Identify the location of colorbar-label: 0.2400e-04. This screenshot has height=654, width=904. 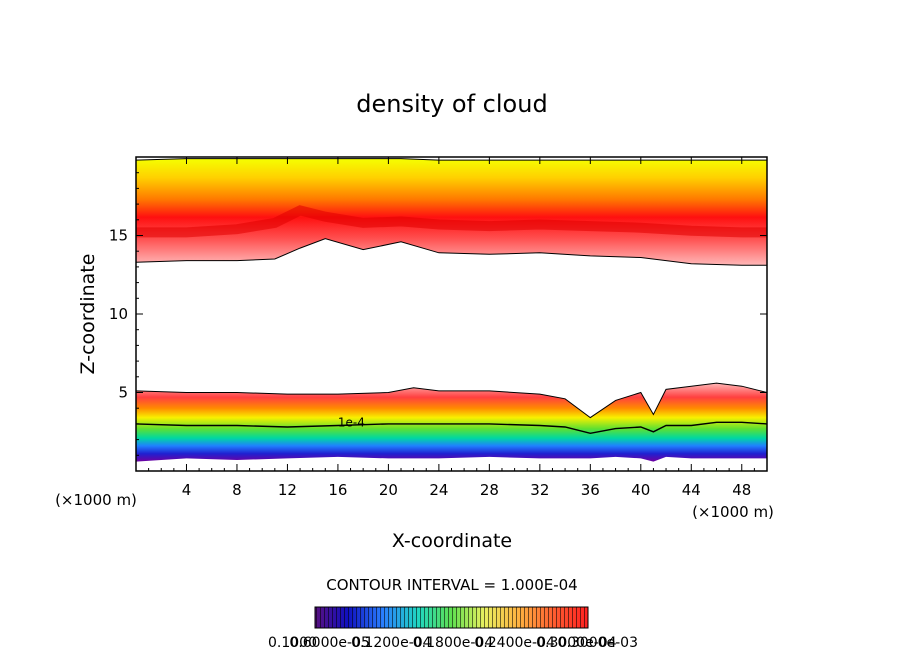
(514, 643).